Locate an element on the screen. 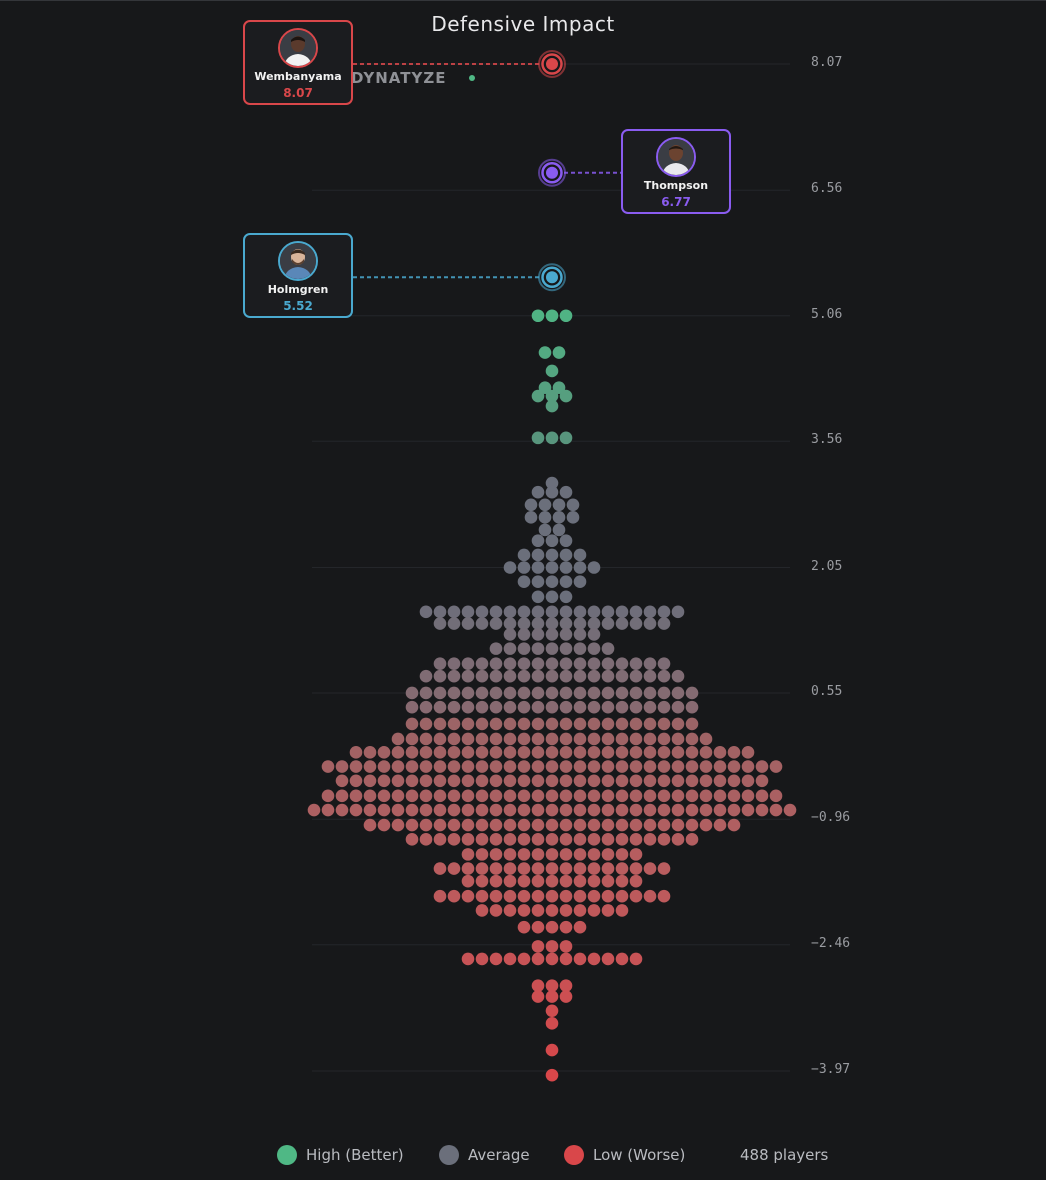  player-card-thompson: Thompson 6.77 is located at coordinates (676, 171).